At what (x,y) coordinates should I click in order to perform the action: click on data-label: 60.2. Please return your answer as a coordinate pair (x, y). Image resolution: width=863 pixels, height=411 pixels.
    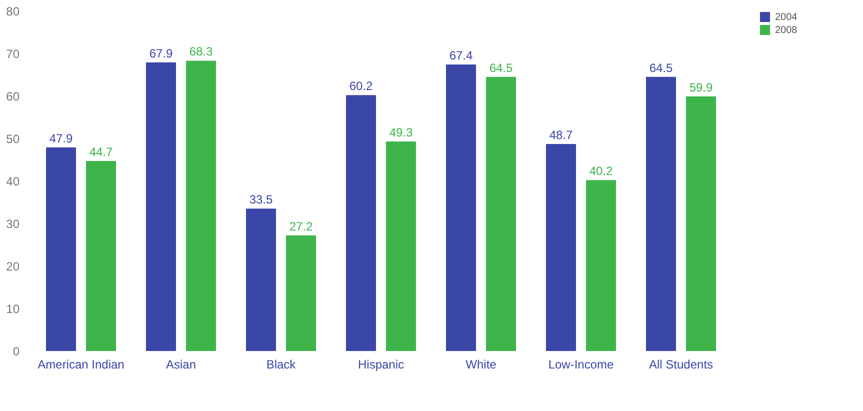
    Looking at the image, I should click on (361, 86).